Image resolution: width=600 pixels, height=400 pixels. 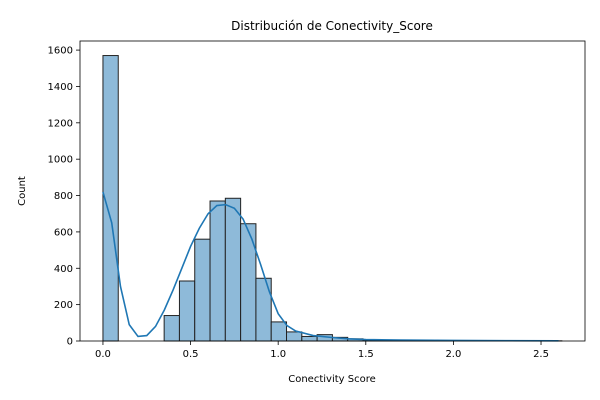 What do you see at coordinates (60, 123) in the screenshot?
I see `y-tick-label: 1200` at bounding box center [60, 123].